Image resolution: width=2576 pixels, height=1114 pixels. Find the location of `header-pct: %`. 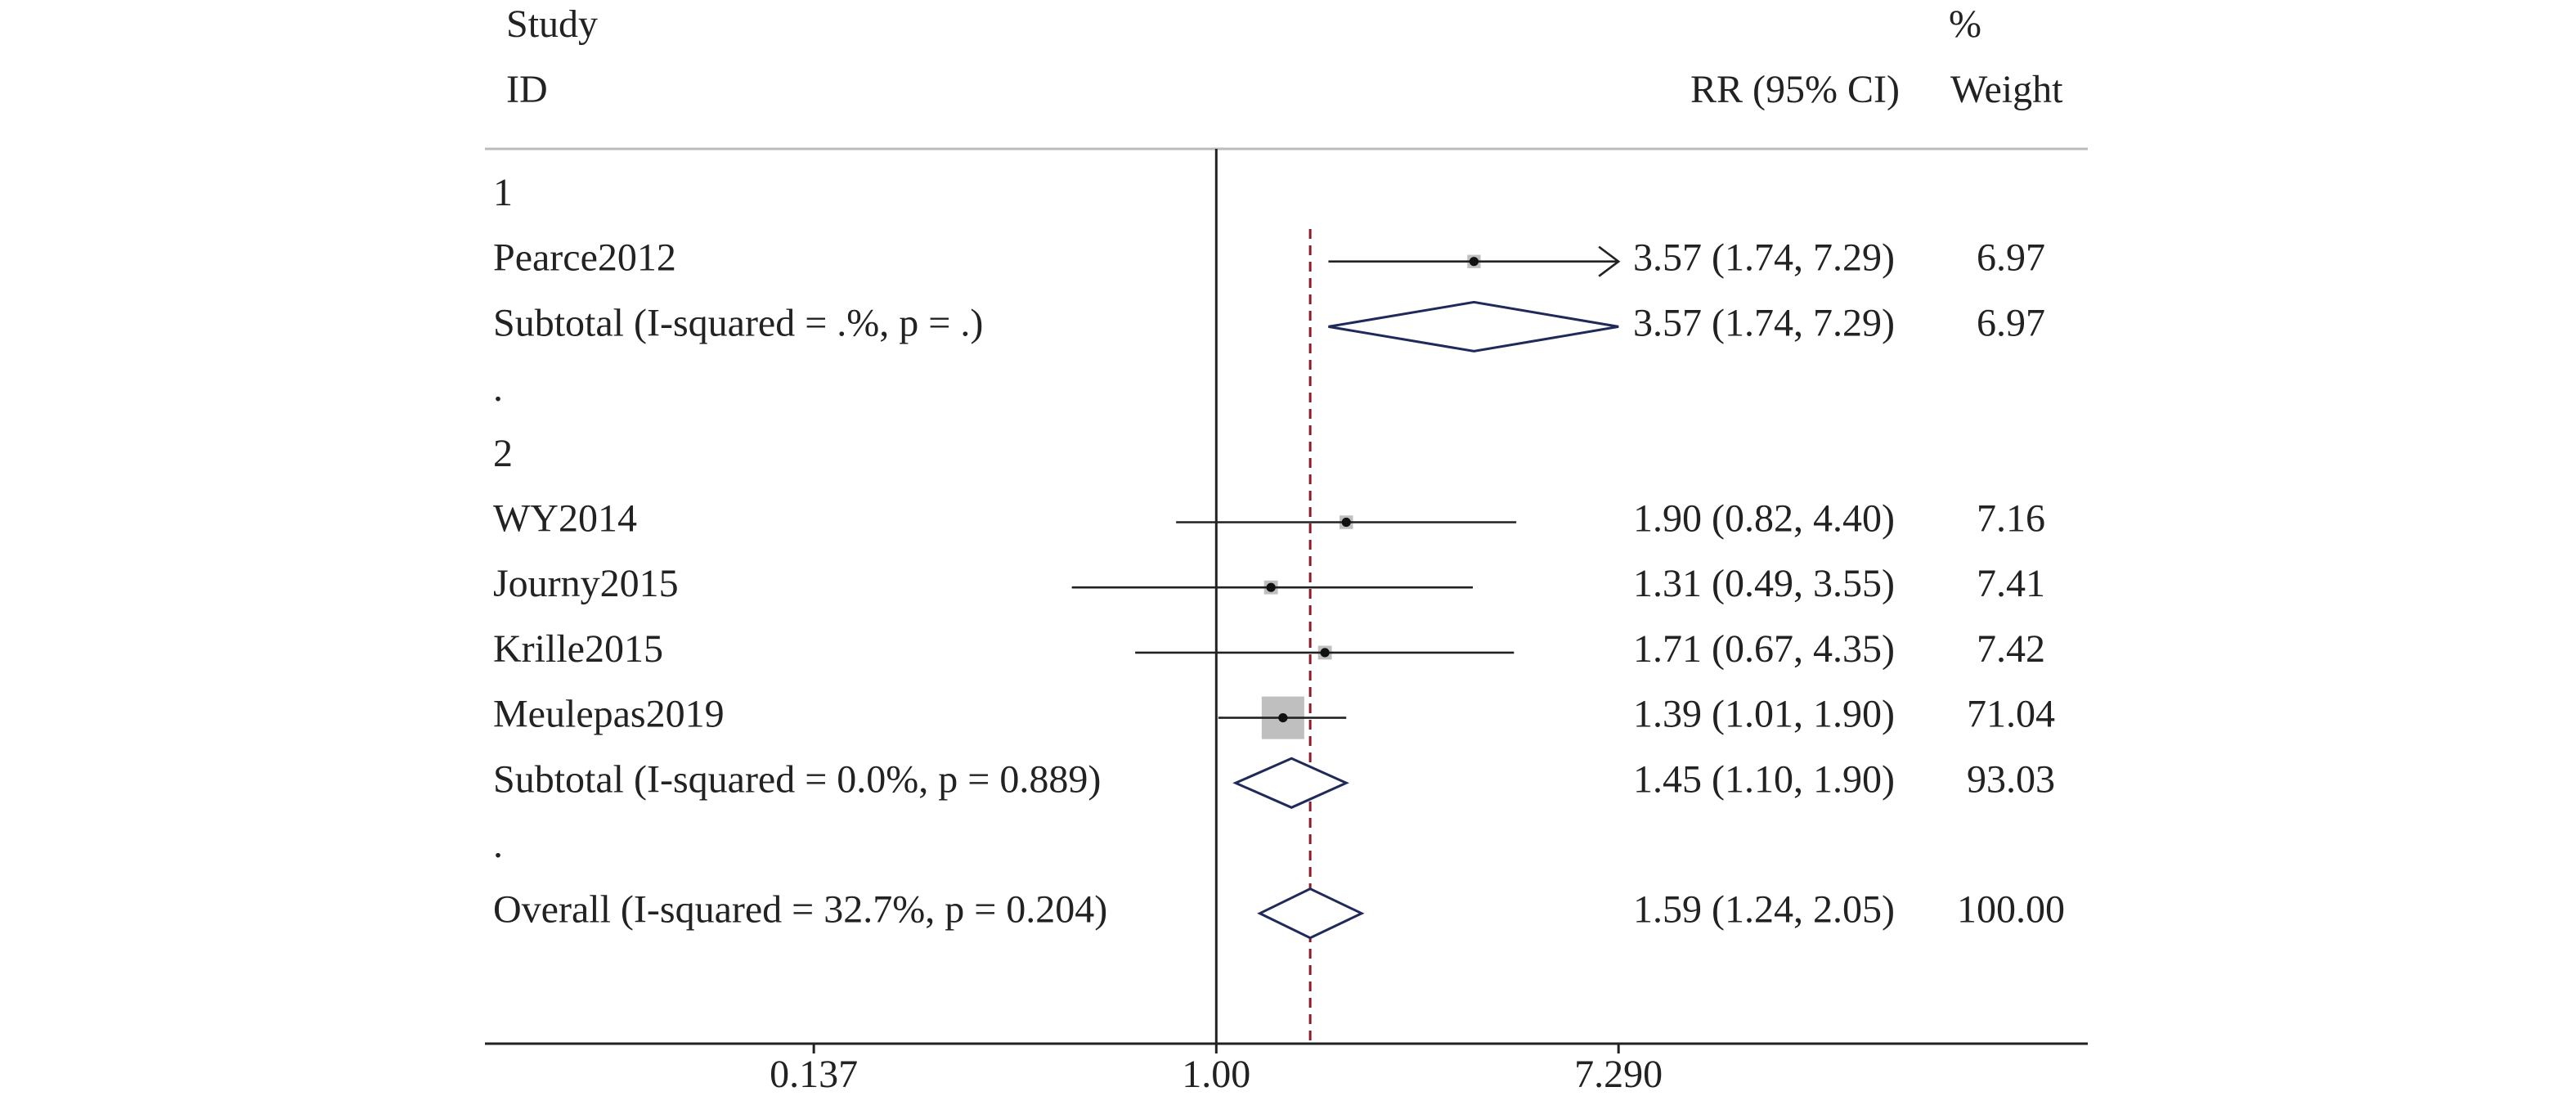

header-pct: % is located at coordinates (1965, 24).